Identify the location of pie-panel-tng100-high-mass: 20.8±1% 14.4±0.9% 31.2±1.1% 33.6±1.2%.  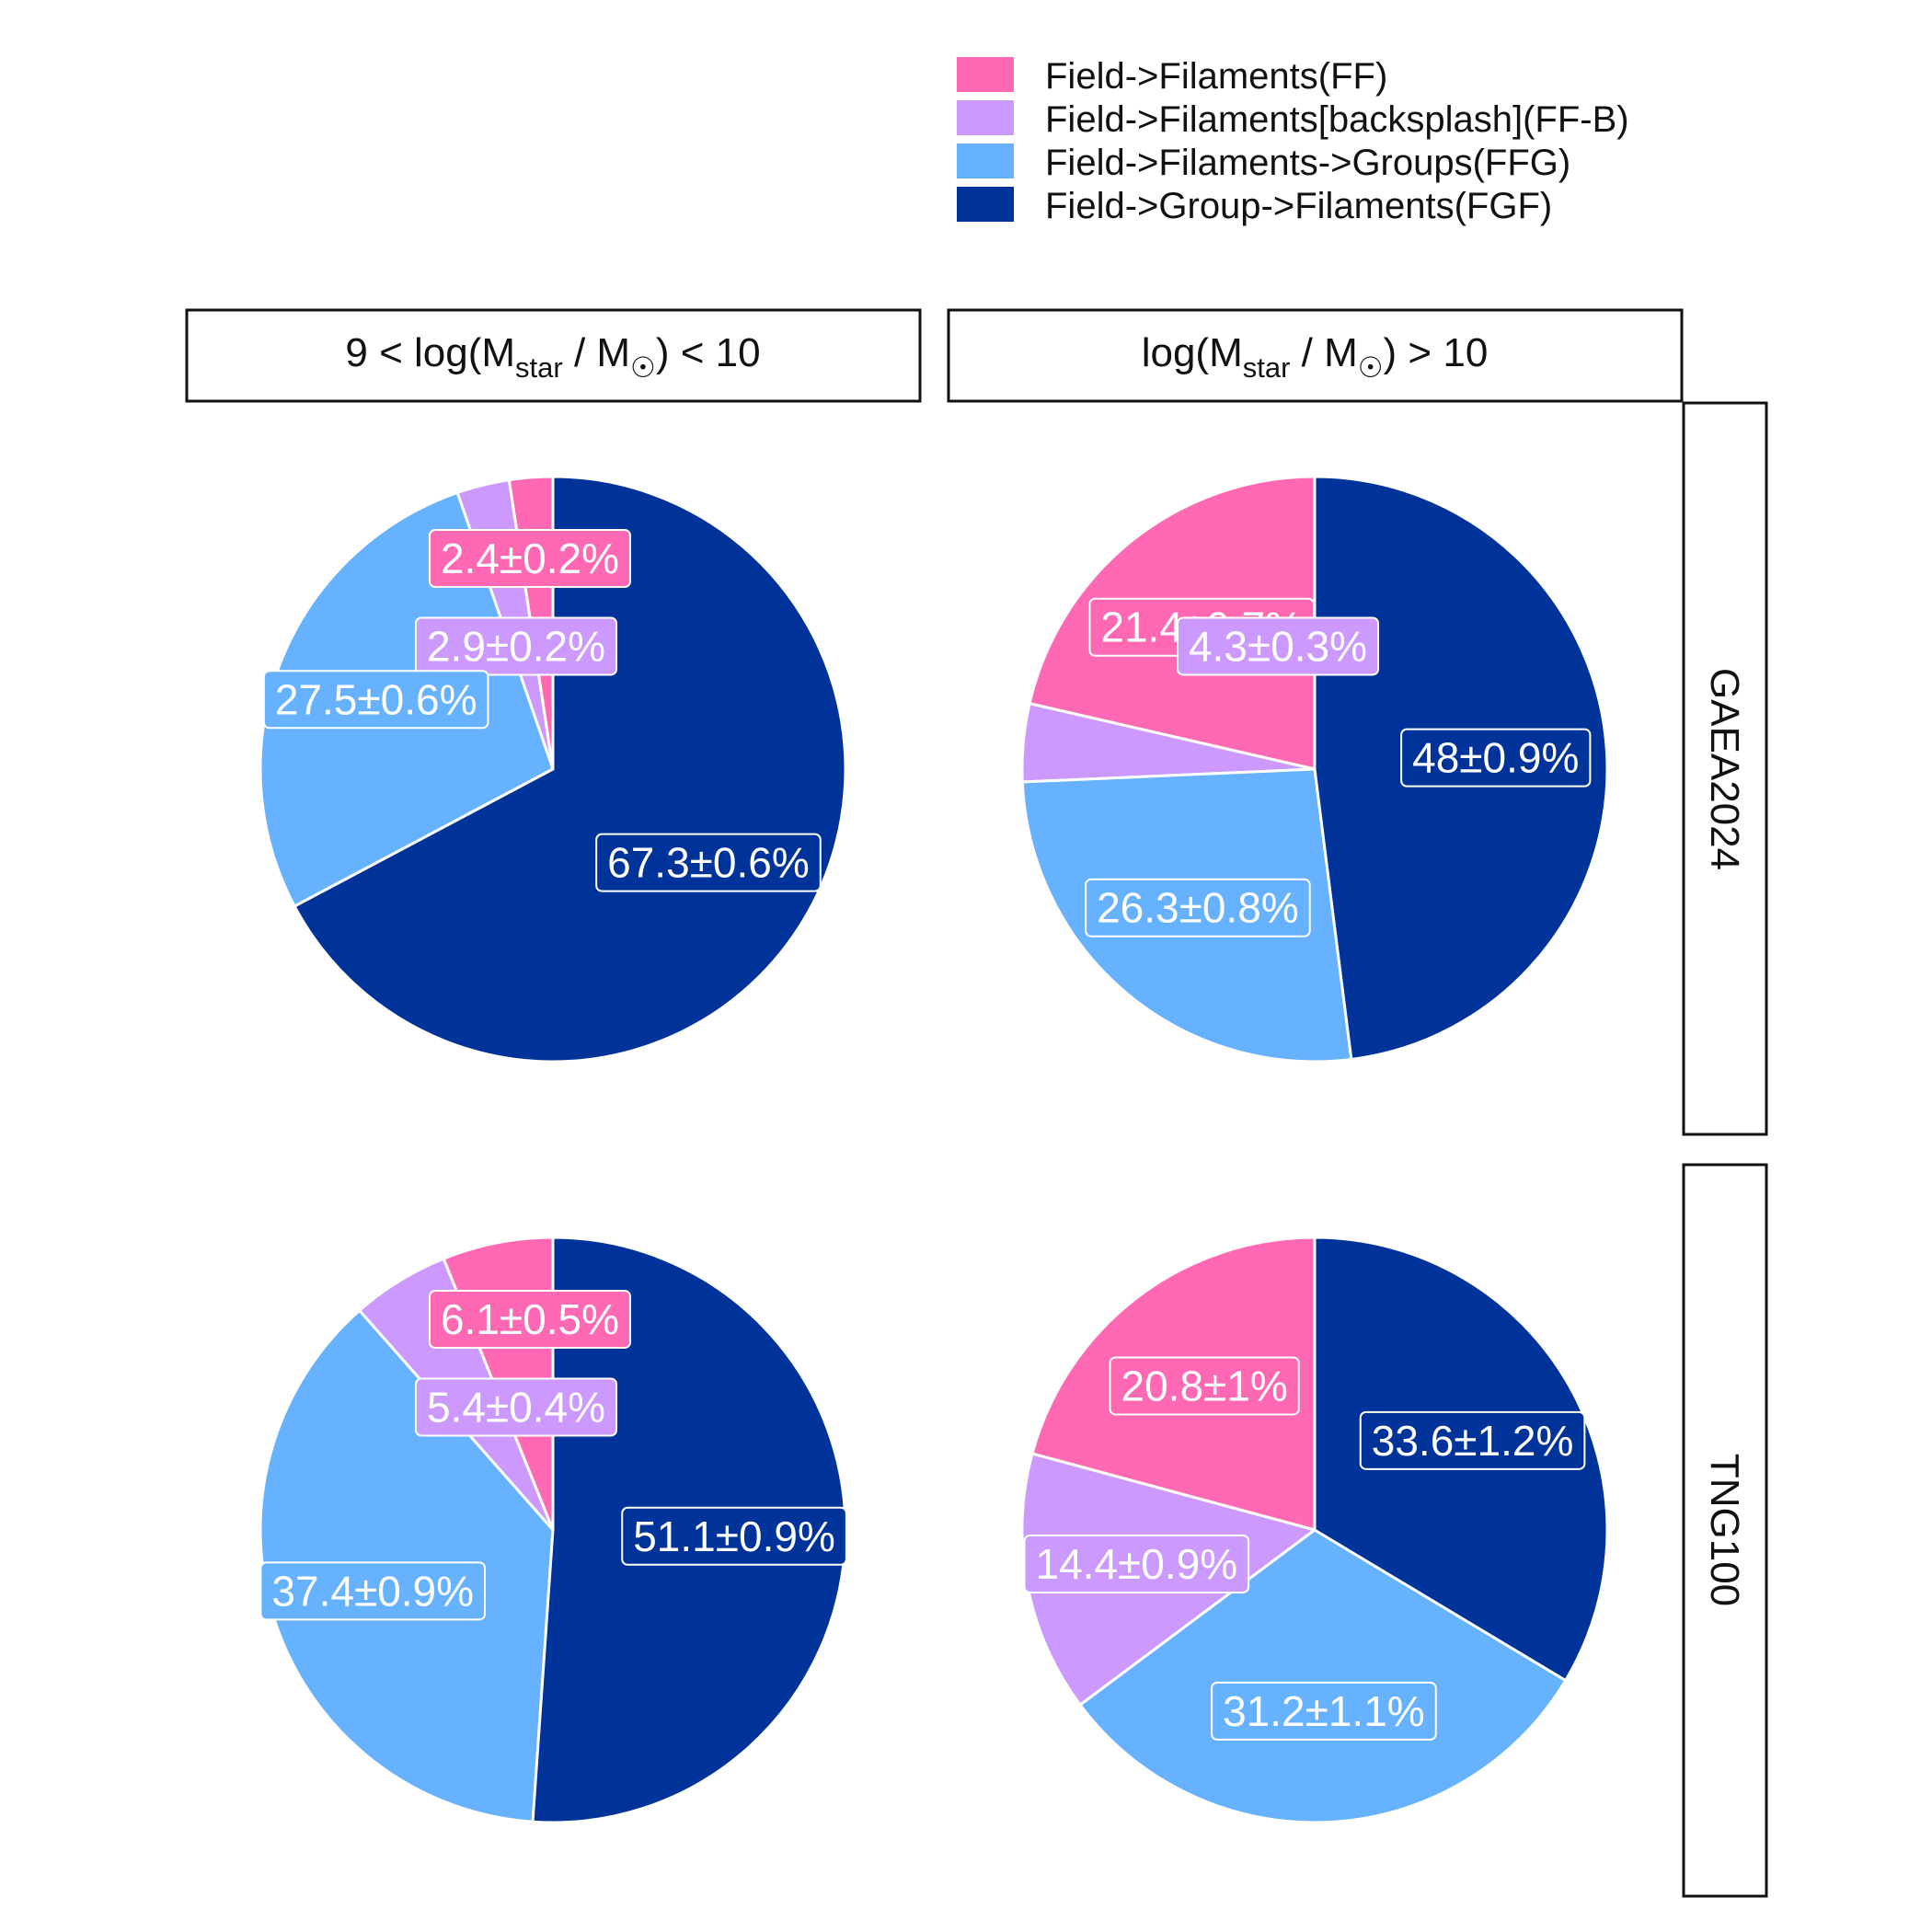
(1314, 1530).